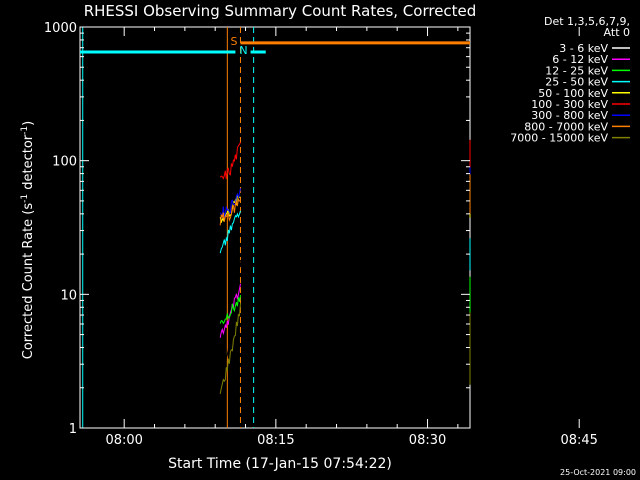 This screenshot has width=640, height=480. I want to click on x-axis-label: Start Time (17-Jan-15 07:54:22), so click(280, 464).